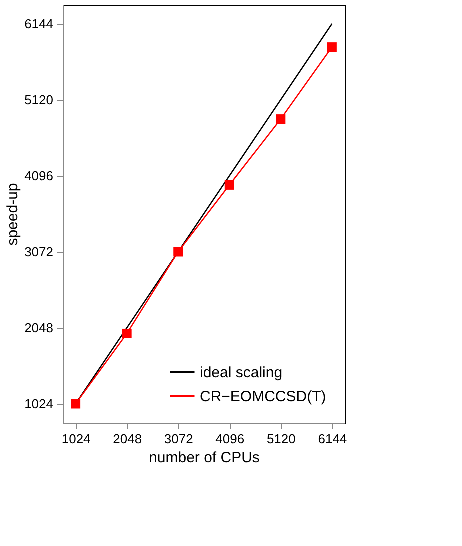  Describe the element at coordinates (230, 439) in the screenshot. I see `x-tick-label: 4096` at that location.